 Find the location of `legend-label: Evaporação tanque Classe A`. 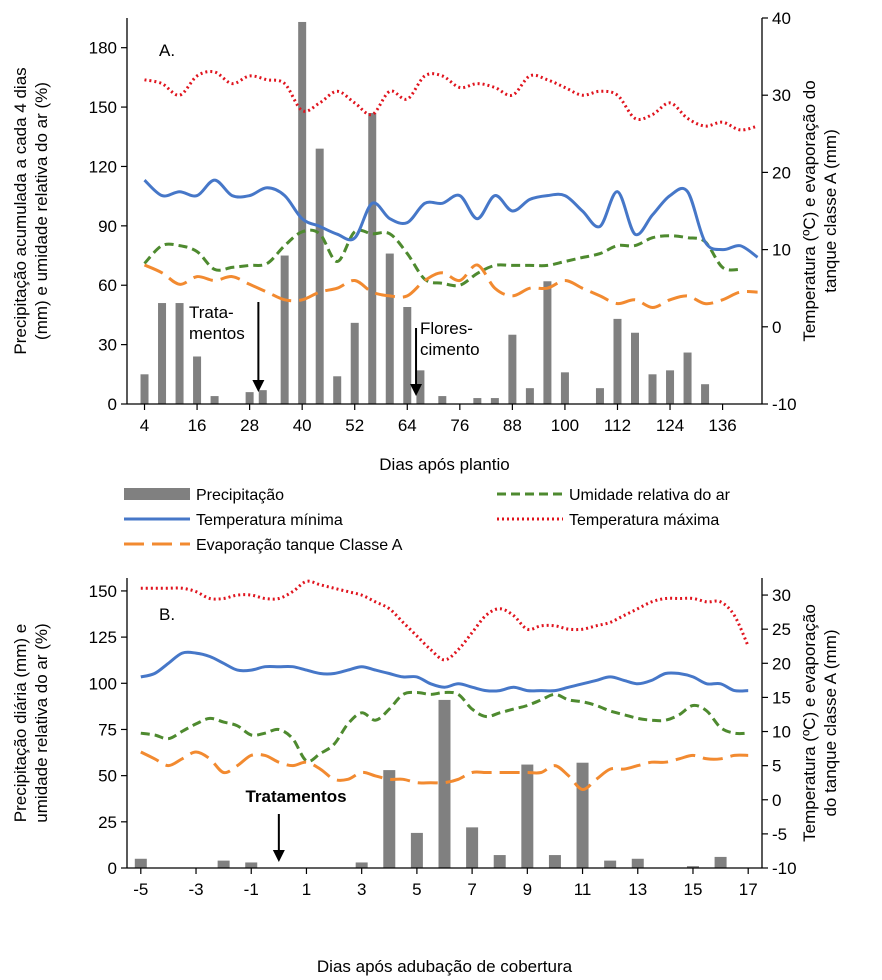

legend-label: Evaporação tanque Classe A is located at coordinates (299, 545).